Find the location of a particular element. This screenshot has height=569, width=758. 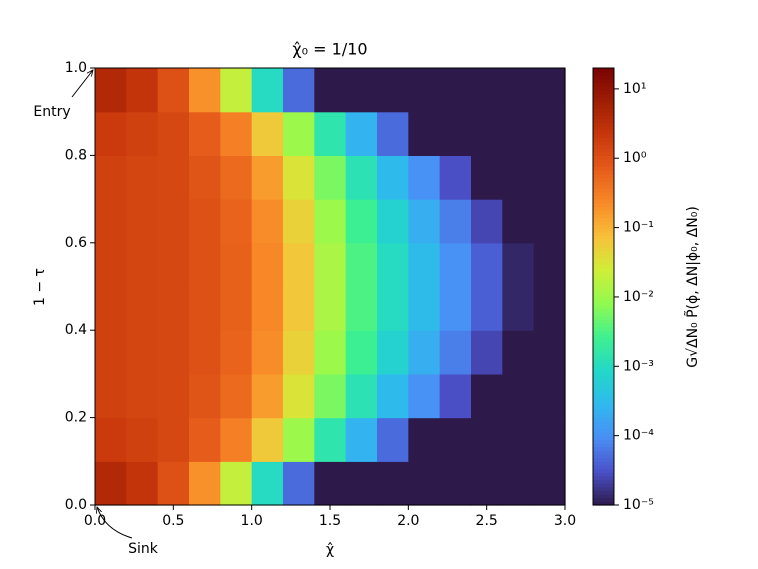

annotation: Sink is located at coordinates (143, 549).